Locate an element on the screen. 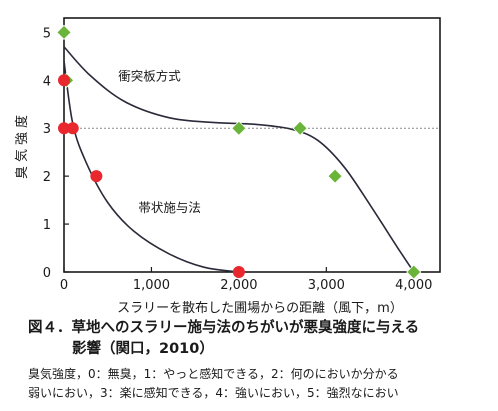 This screenshot has height=411, width=498. y-axis-label: 臭気強度 is located at coordinates (22, 145).